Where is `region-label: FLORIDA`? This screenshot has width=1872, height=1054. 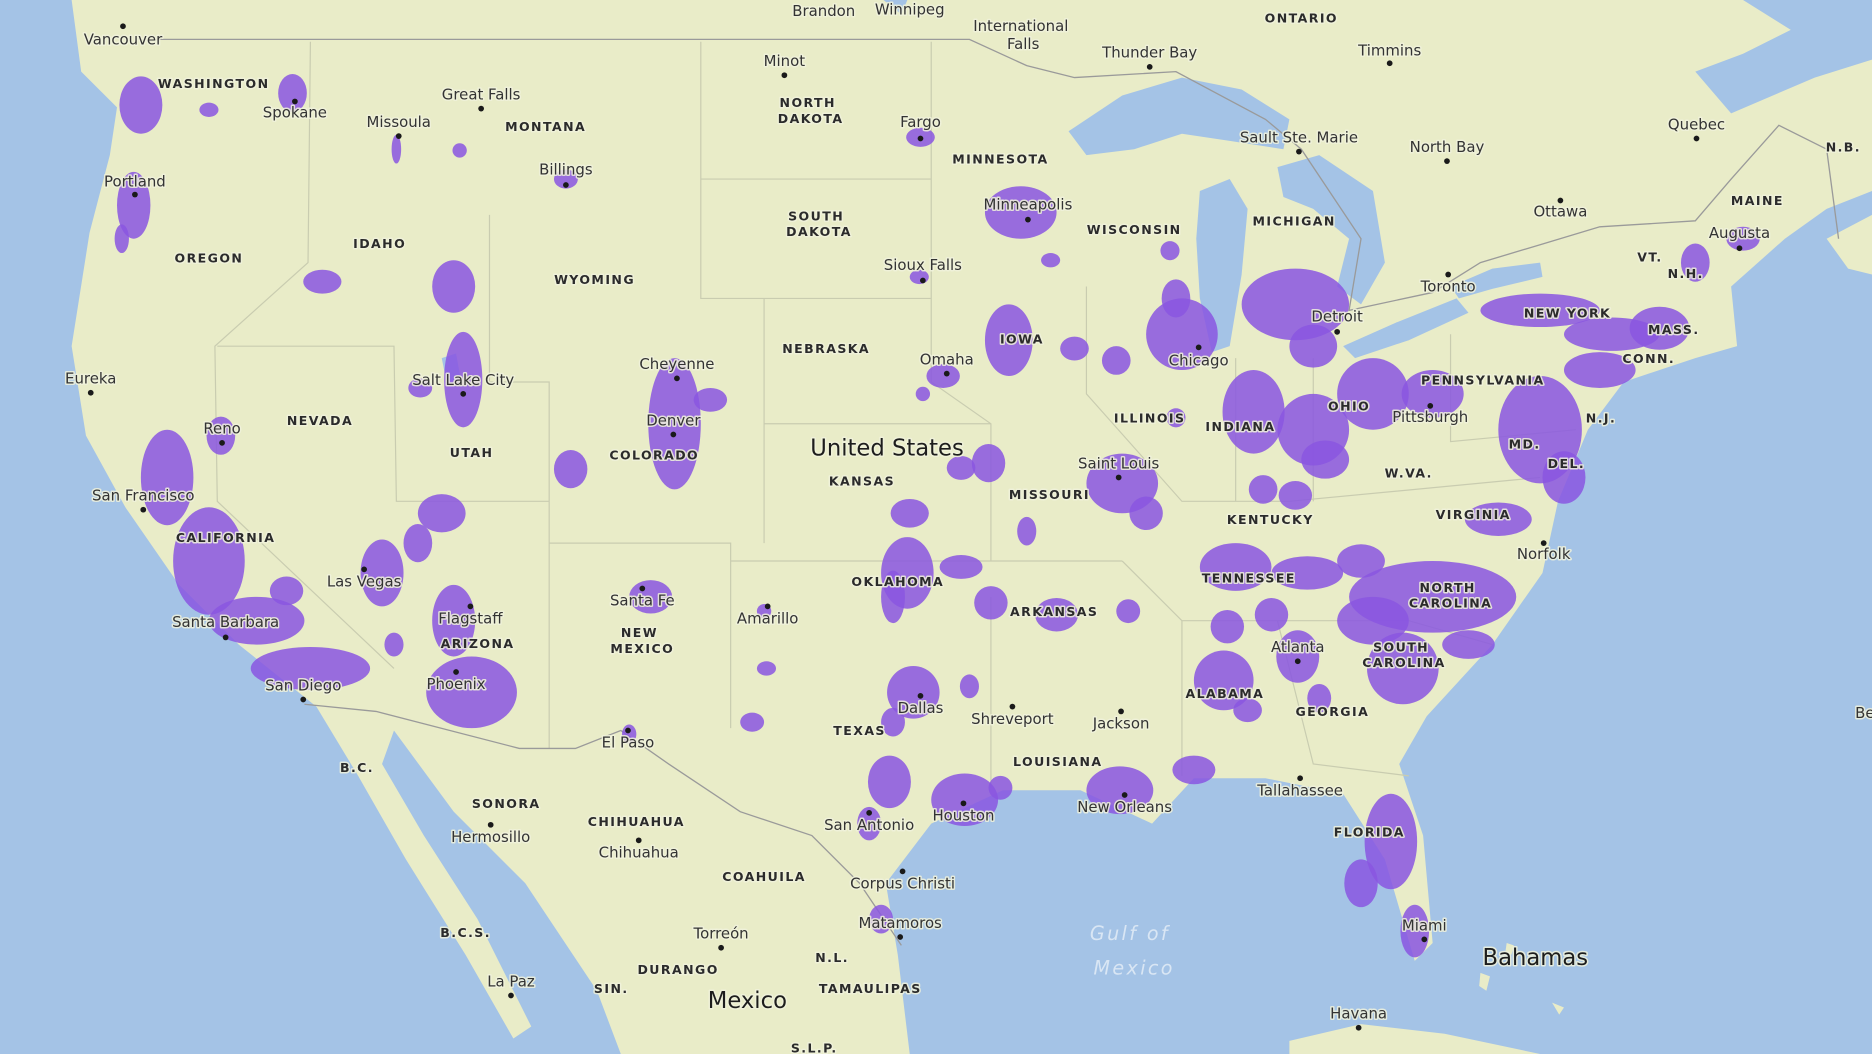 region-label: FLORIDA is located at coordinates (1369, 832).